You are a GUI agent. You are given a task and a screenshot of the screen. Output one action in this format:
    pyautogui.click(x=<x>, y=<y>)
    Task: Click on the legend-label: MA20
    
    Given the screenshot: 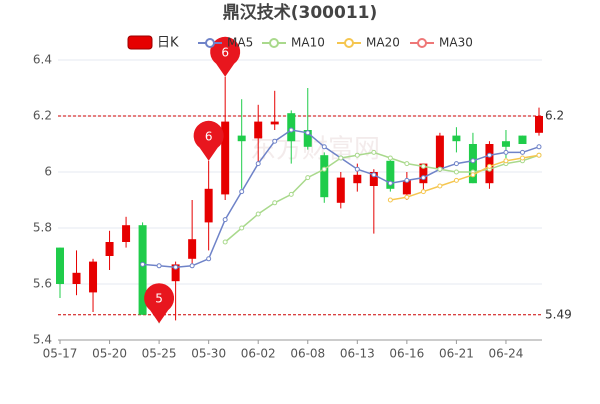 What is the action you would take?
    pyautogui.click(x=383, y=43)
    